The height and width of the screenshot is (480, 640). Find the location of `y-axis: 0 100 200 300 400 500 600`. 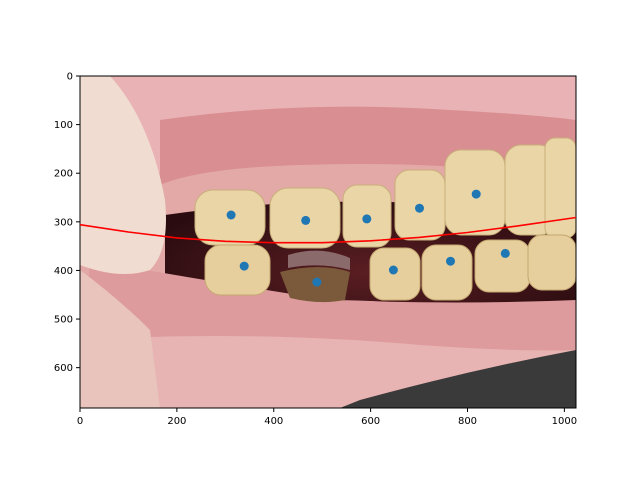

y-axis: 0 100 200 300 400 500 600 is located at coordinates (67, 223).